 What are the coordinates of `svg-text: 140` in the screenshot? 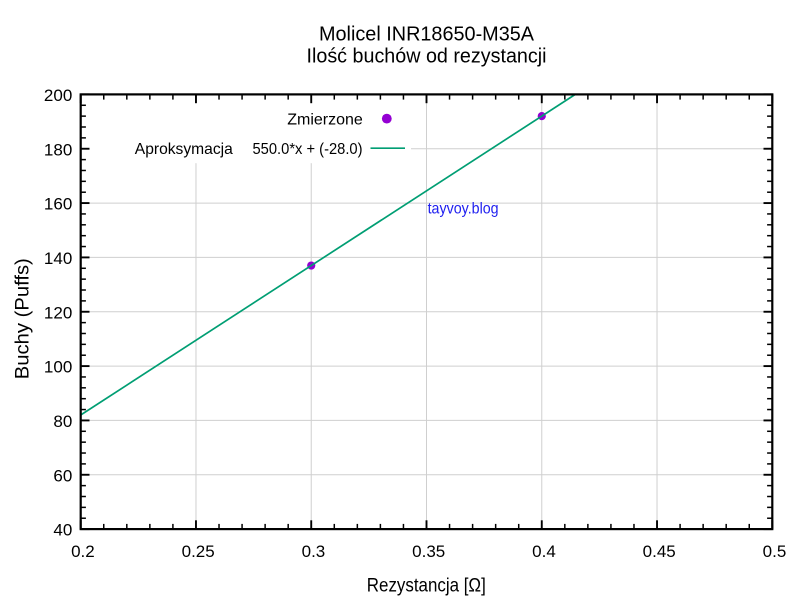 It's located at (58, 258).